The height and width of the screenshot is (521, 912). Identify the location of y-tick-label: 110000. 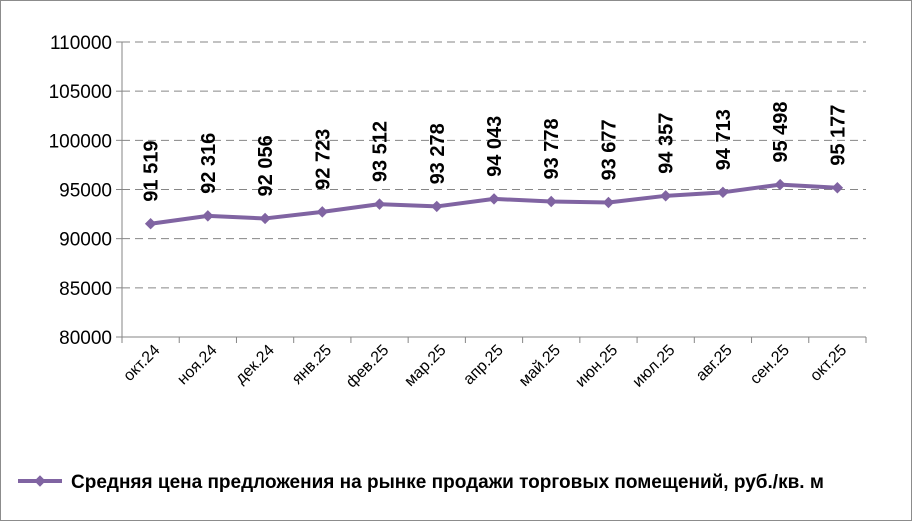
(81, 43).